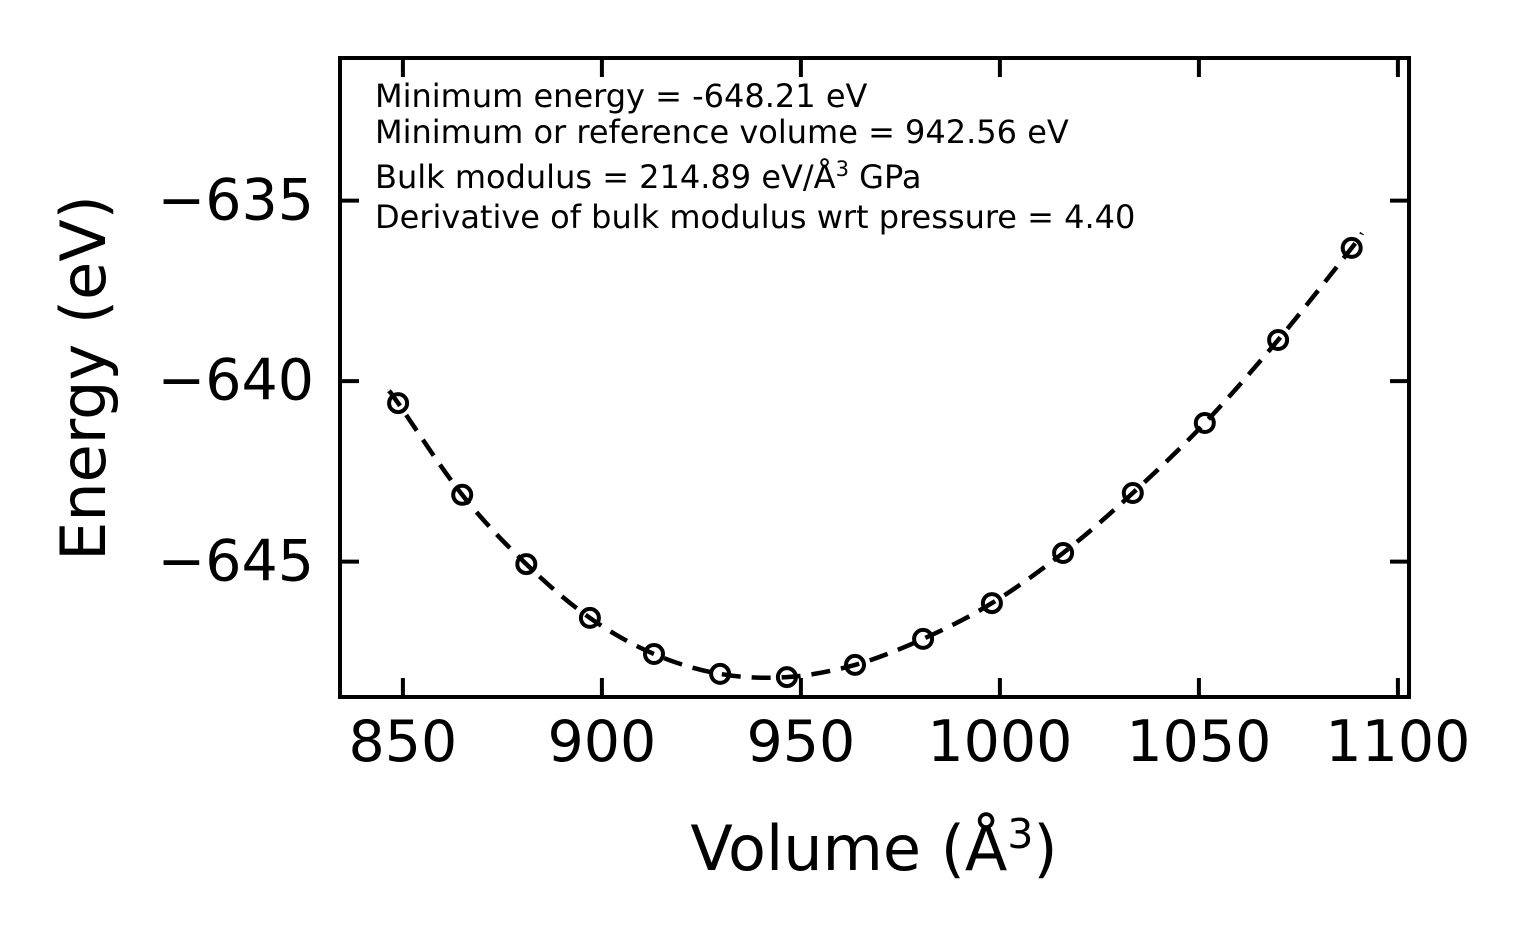  I want to click on y-tick-label: −635, so click(235, 200).